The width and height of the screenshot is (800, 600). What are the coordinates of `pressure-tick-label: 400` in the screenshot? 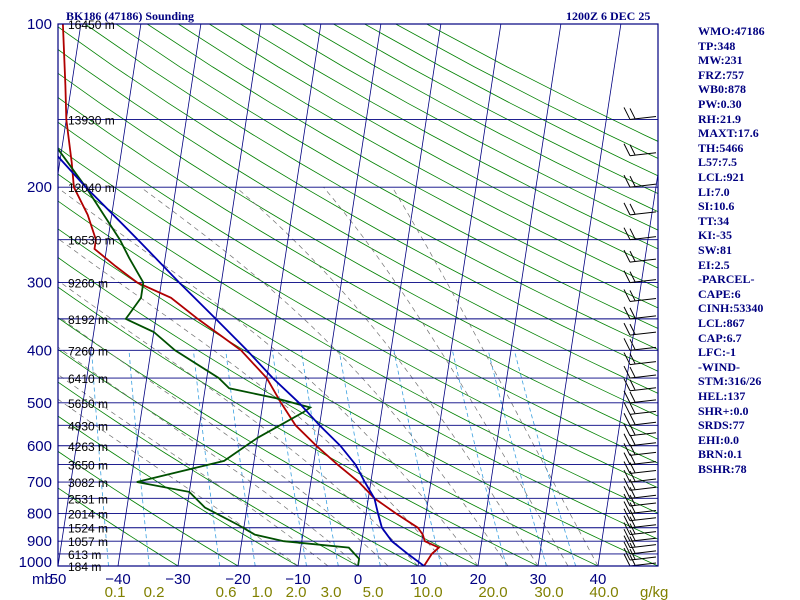 It's located at (39, 350).